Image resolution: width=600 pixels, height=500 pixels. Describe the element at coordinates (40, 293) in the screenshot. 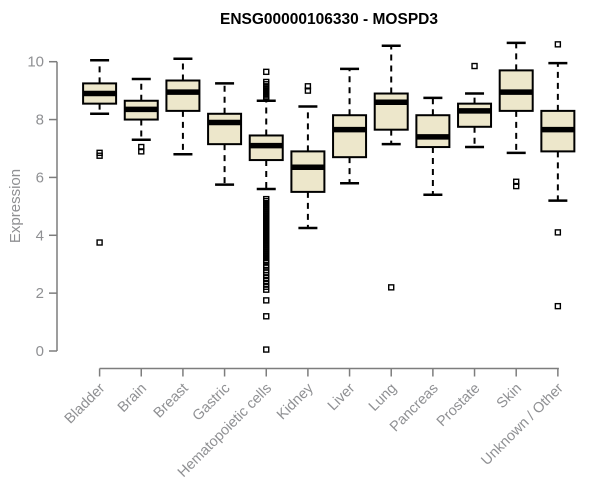

I see `y-tick-label-2: 2` at that location.